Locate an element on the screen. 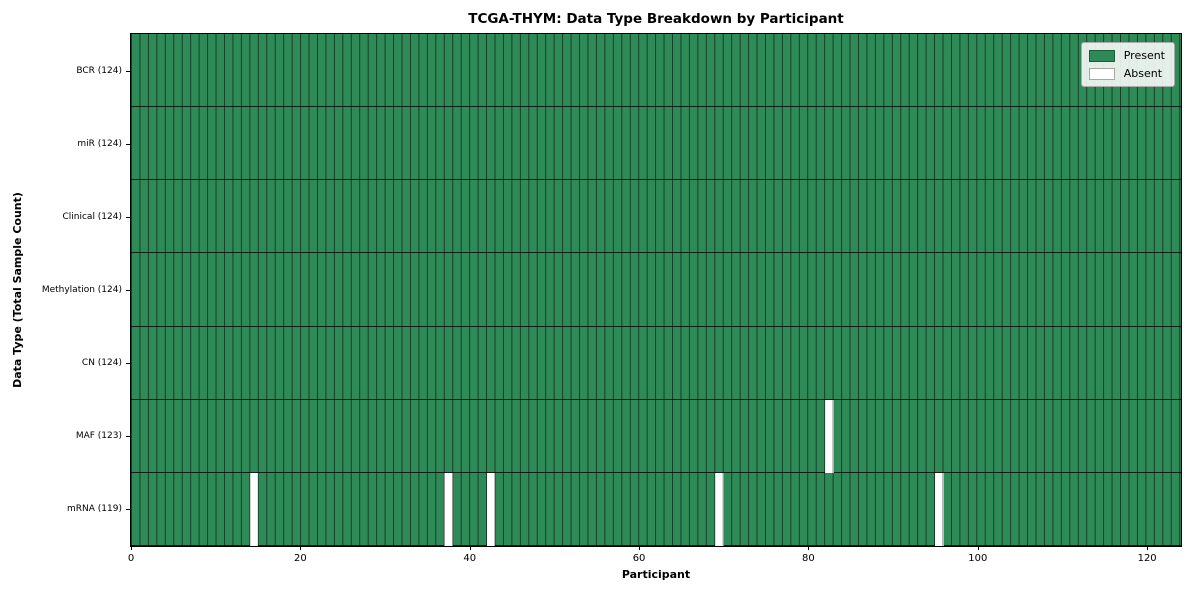 The height and width of the screenshot is (600, 1200). x-axis-label: Participant is located at coordinates (656, 574).